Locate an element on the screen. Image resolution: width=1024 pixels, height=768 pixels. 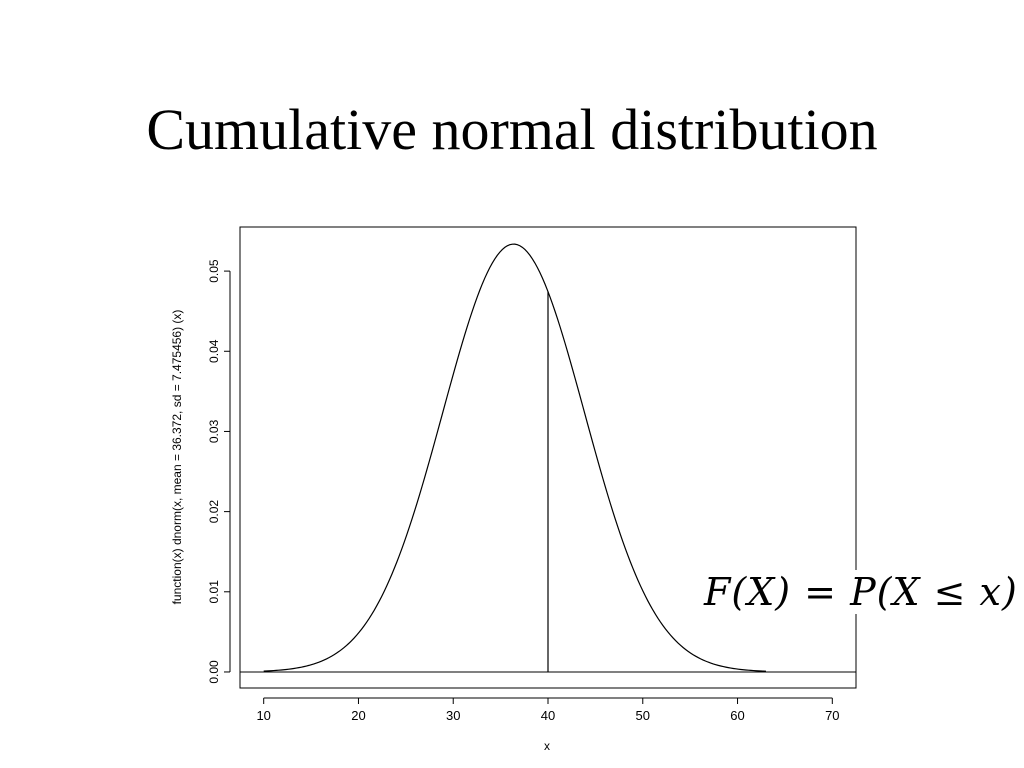
cdf-formula: F(X) = P(X ≤ x) is located at coordinates (861, 592).